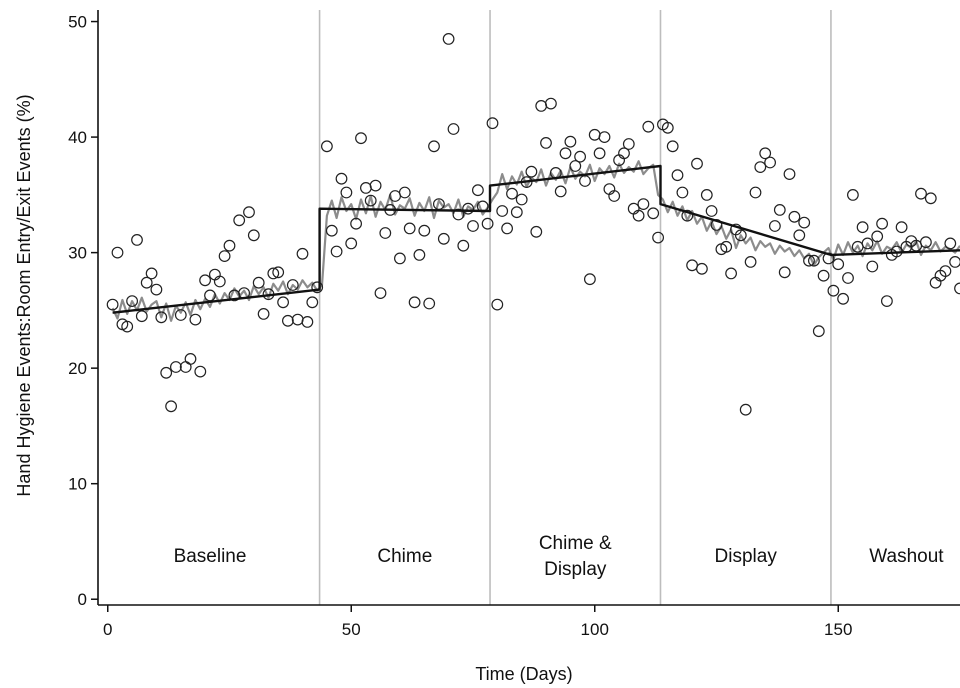 The width and height of the screenshot is (960, 688). Describe the element at coordinates (82, 599) in the screenshot. I see `y-tick-label: 0` at that location.